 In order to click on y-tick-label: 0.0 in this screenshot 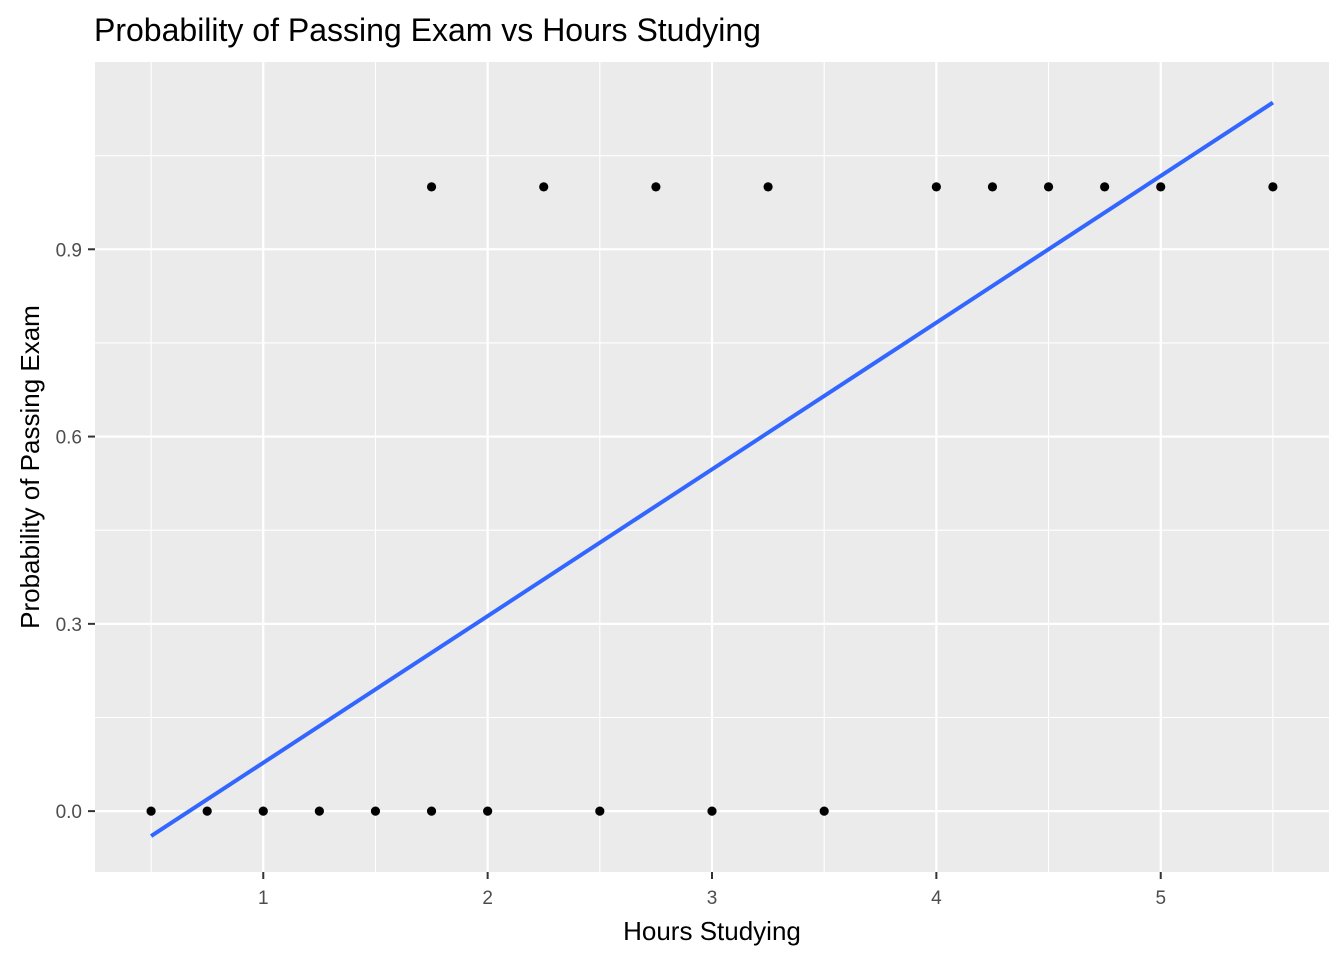, I will do `click(69, 812)`.